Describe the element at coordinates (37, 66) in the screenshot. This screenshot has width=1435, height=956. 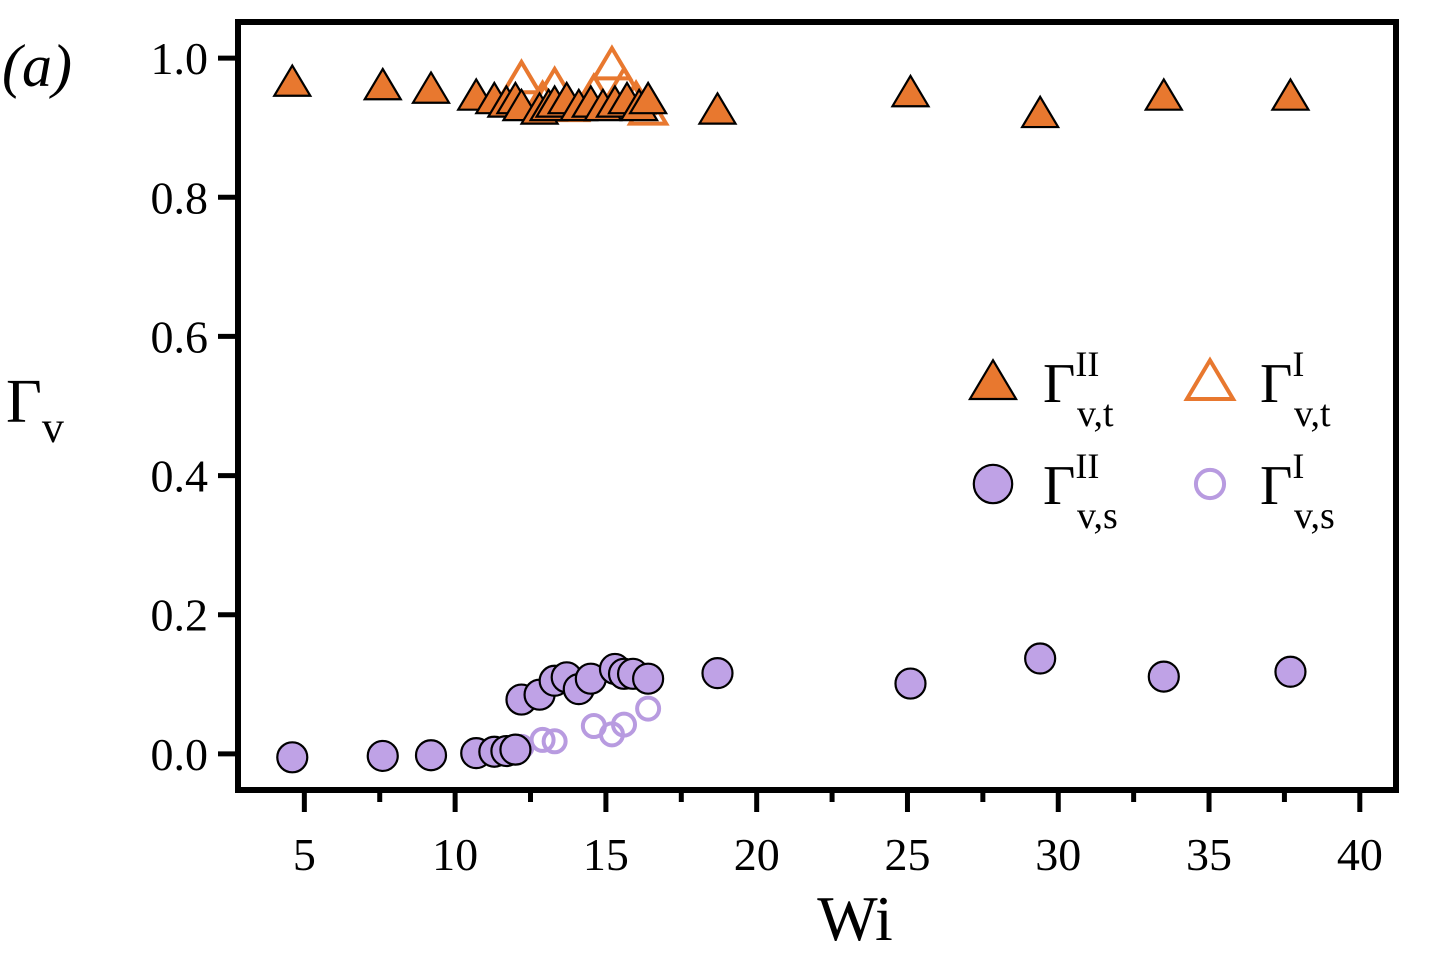
I see `panel-label: (a)` at that location.